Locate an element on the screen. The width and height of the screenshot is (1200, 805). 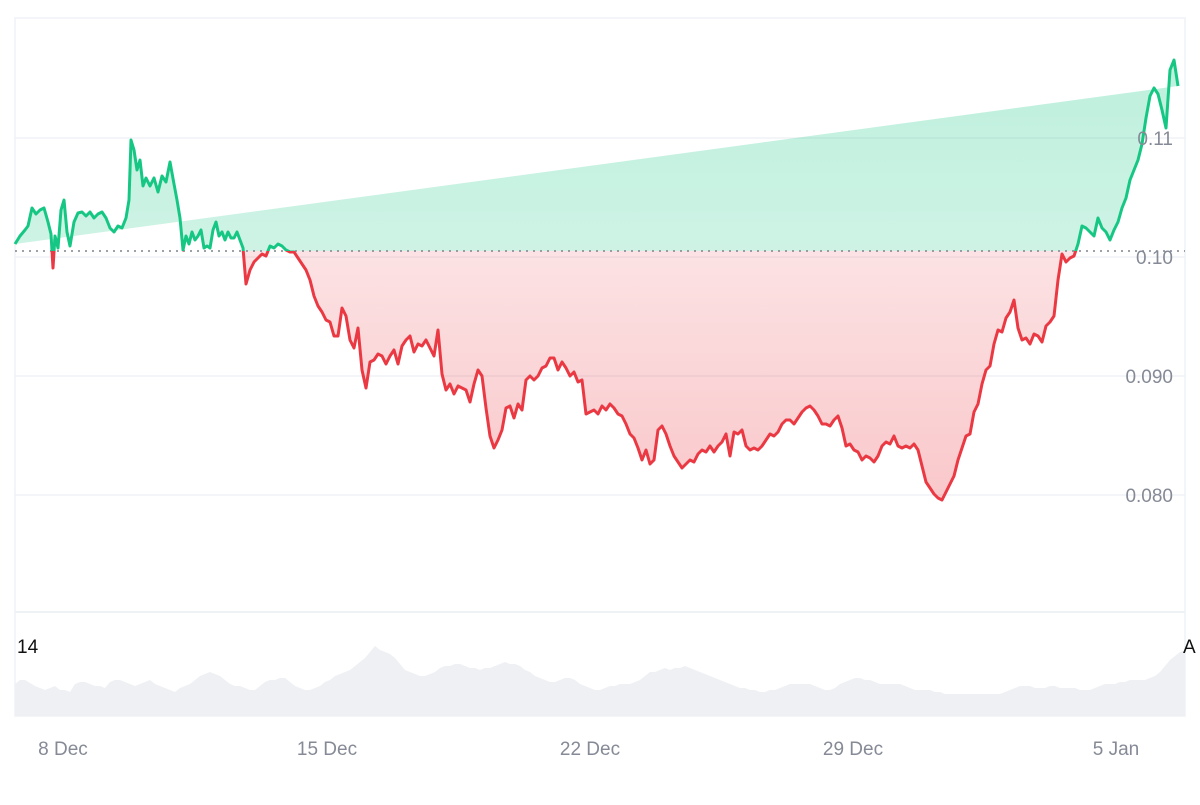
volume-right-label: A is located at coordinates (1189, 647).